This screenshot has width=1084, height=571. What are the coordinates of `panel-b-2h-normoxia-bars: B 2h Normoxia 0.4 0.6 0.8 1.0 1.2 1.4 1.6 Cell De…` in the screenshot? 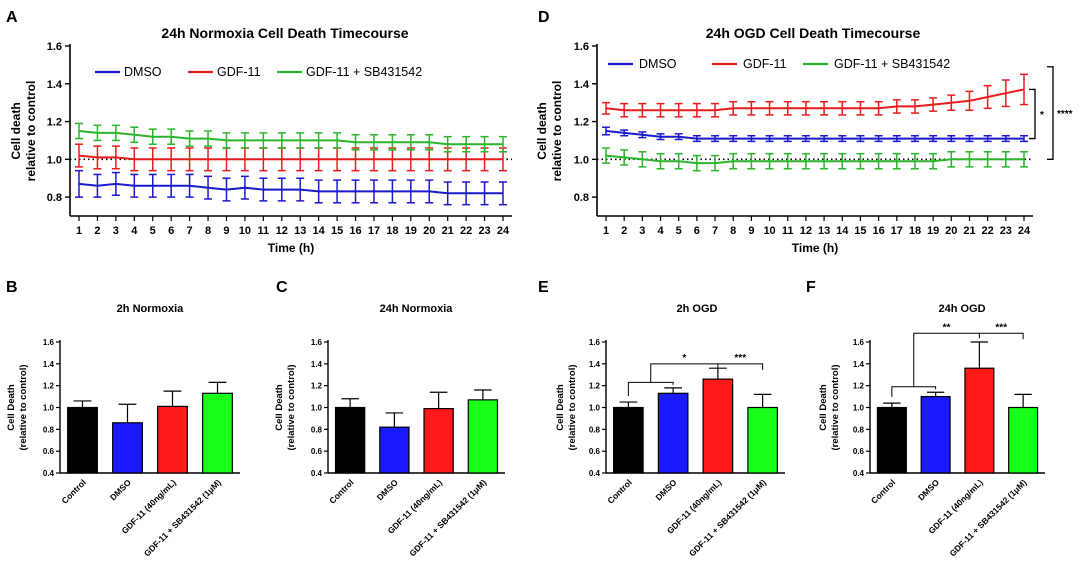 It's located at (123, 418).